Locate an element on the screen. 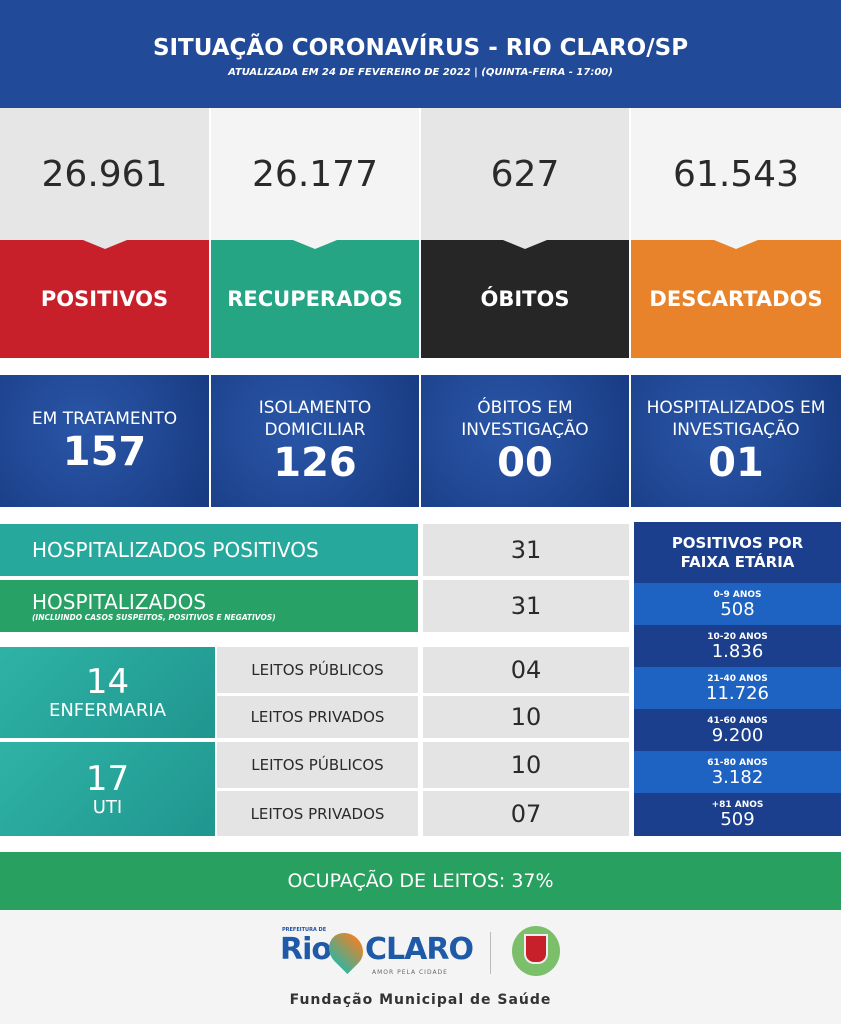 This screenshot has height=1024, width=841. card-label: ISOLAMENTO DOMICILIAR is located at coordinates (315, 419).